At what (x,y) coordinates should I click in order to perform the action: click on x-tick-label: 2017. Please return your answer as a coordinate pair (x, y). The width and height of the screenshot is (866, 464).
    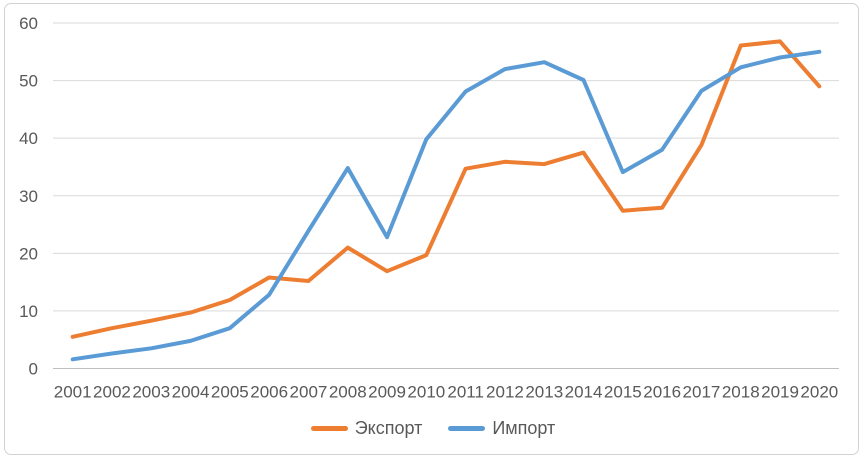
    Looking at the image, I should click on (702, 392).